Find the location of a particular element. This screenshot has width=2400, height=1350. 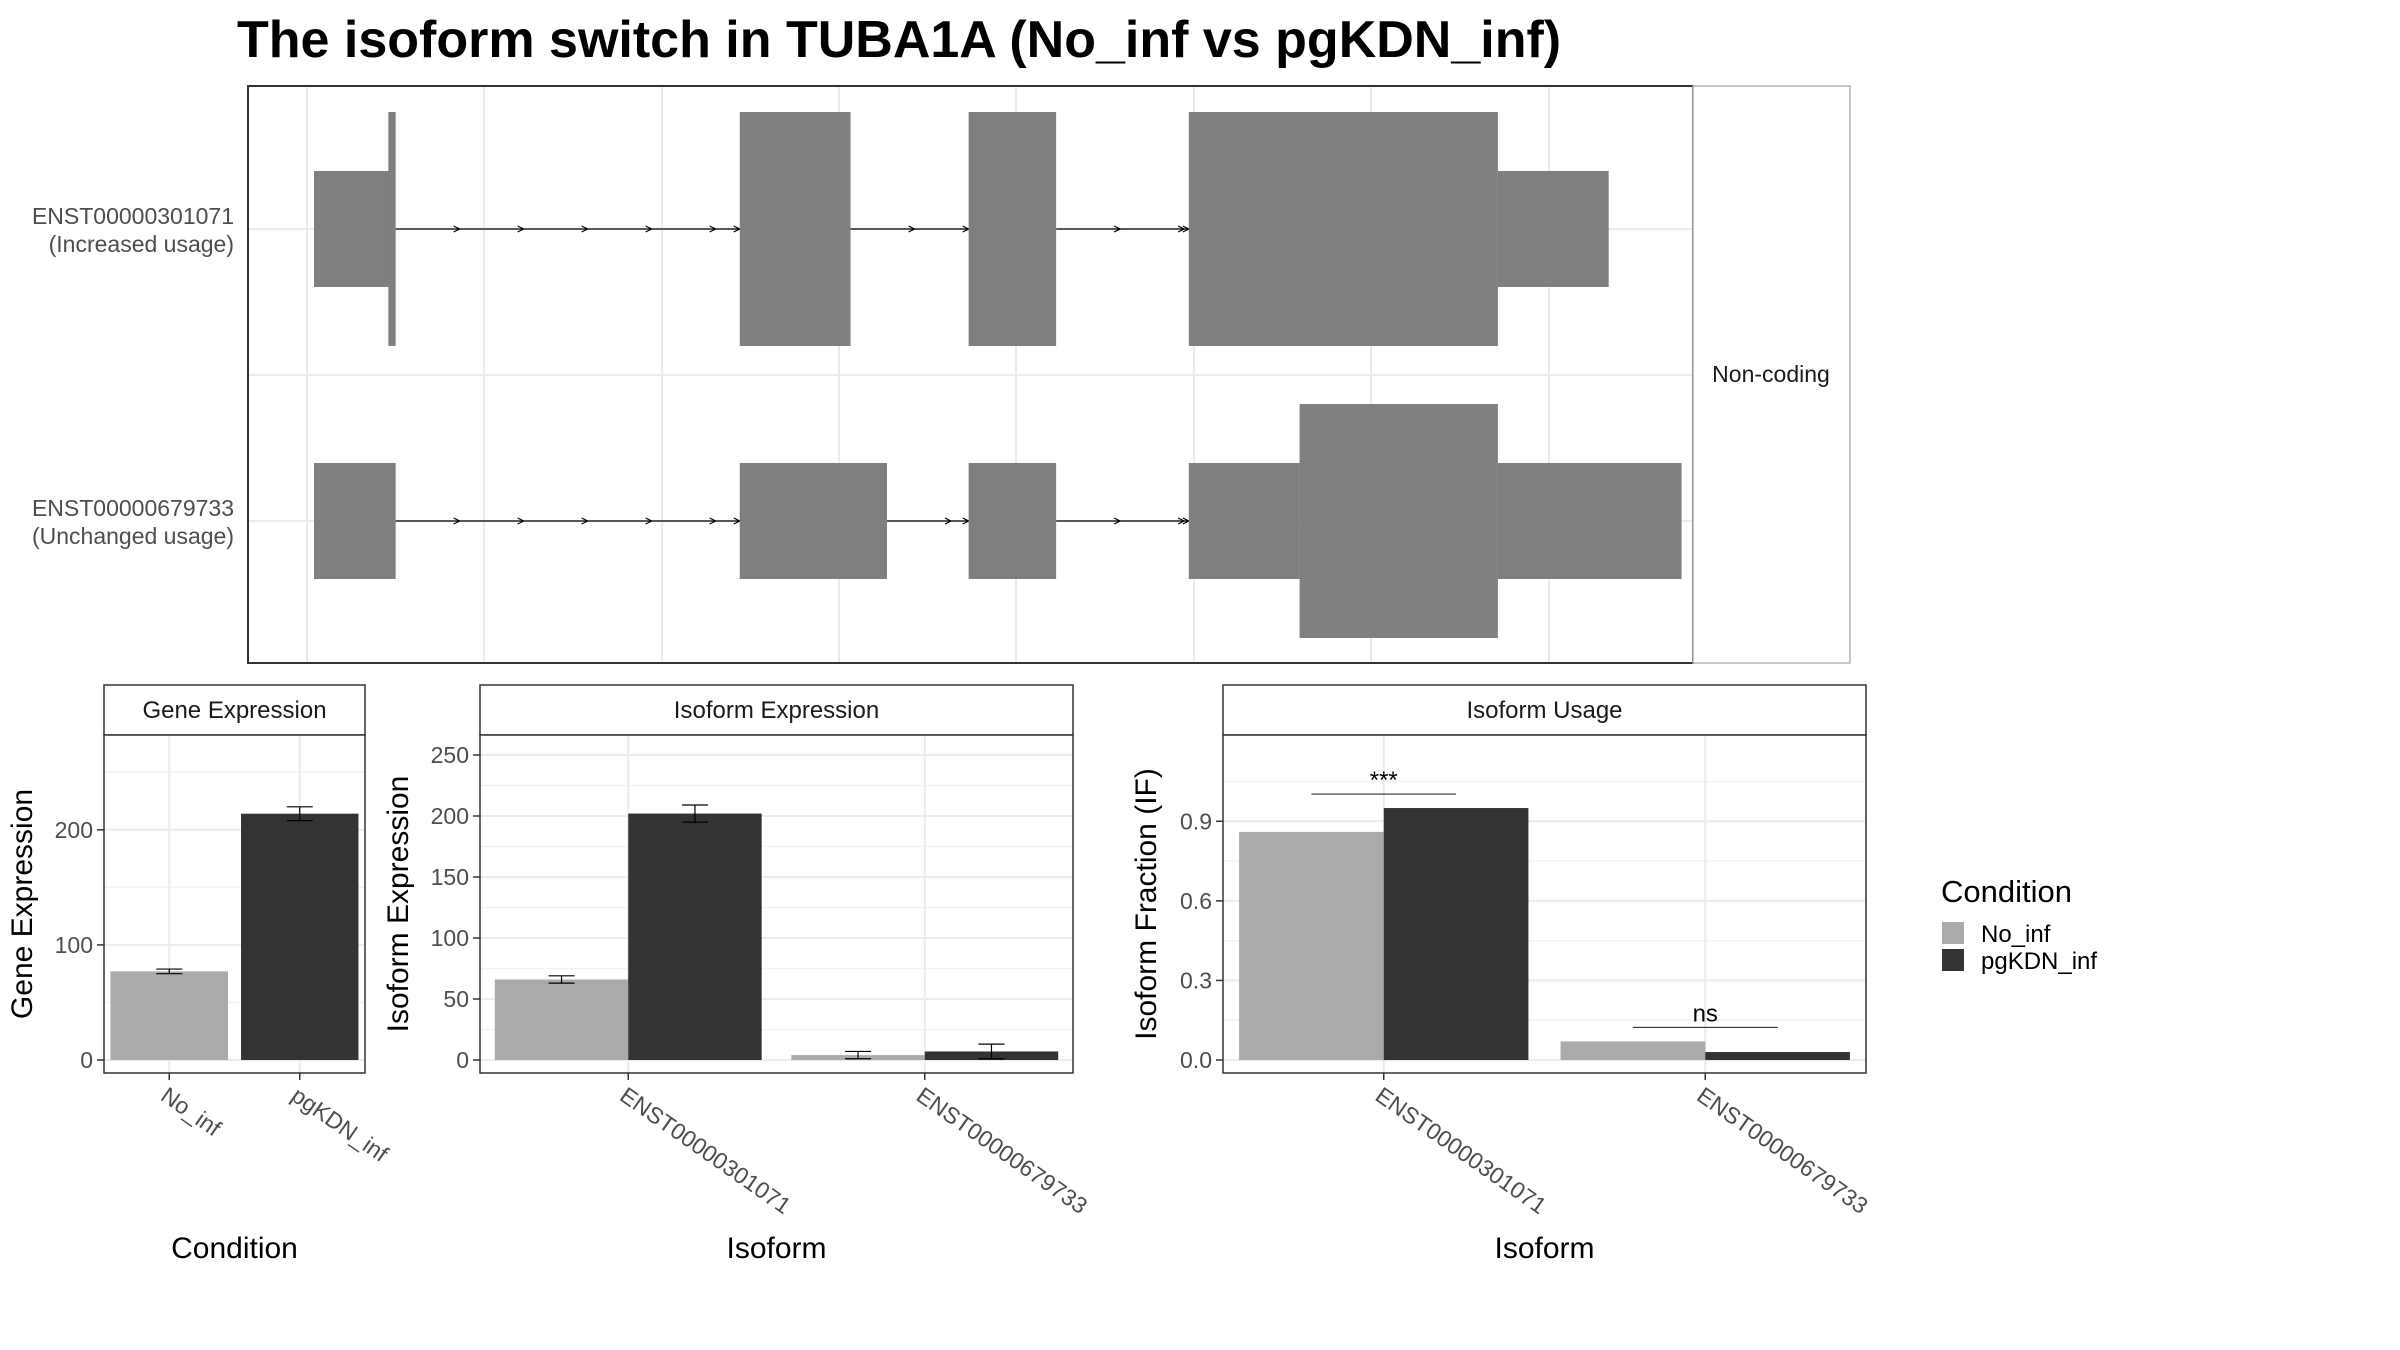

facet-strip-label: Gene Expression is located at coordinates (234, 710).